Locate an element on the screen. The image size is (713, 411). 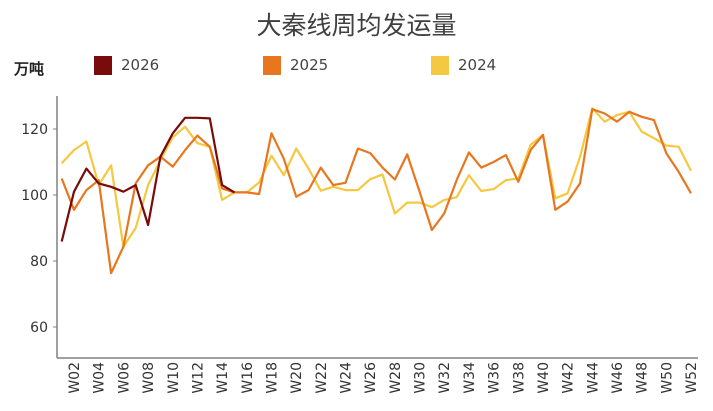
x-tick-label: W10 is located at coordinates (174, 378).